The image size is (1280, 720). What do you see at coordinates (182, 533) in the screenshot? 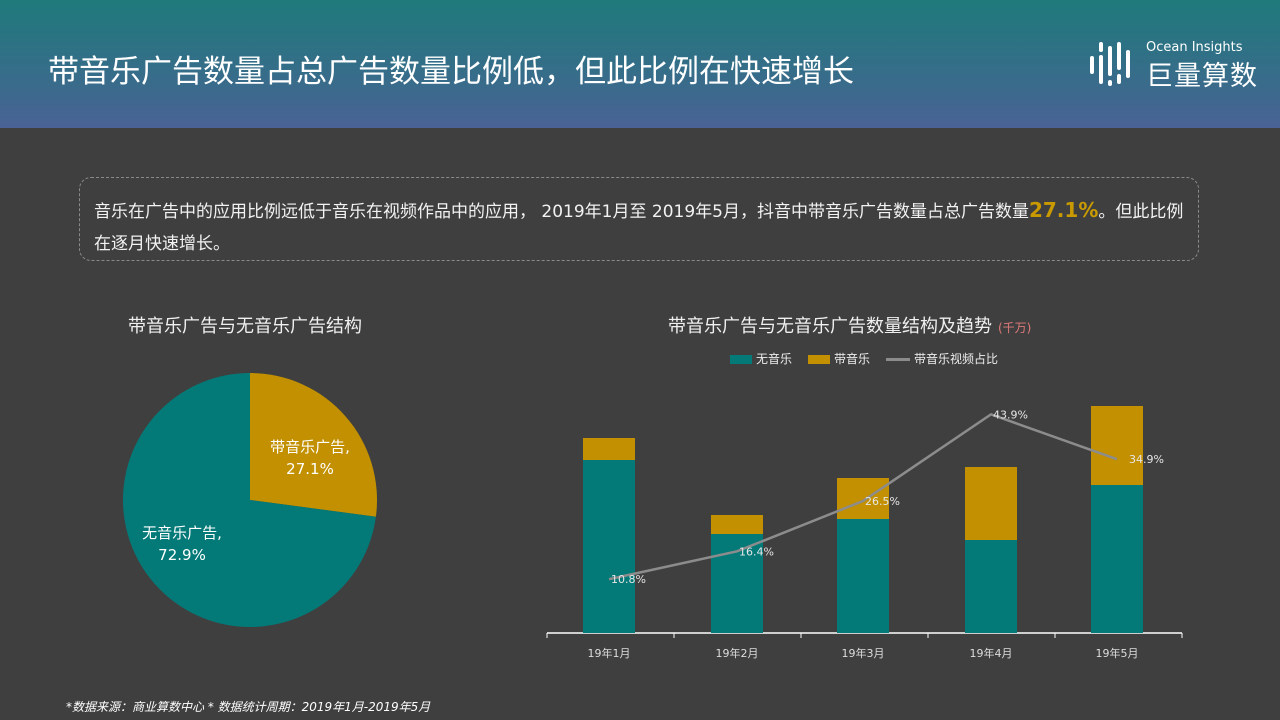
I see `pie-label: 无音乐广告,` at bounding box center [182, 533].